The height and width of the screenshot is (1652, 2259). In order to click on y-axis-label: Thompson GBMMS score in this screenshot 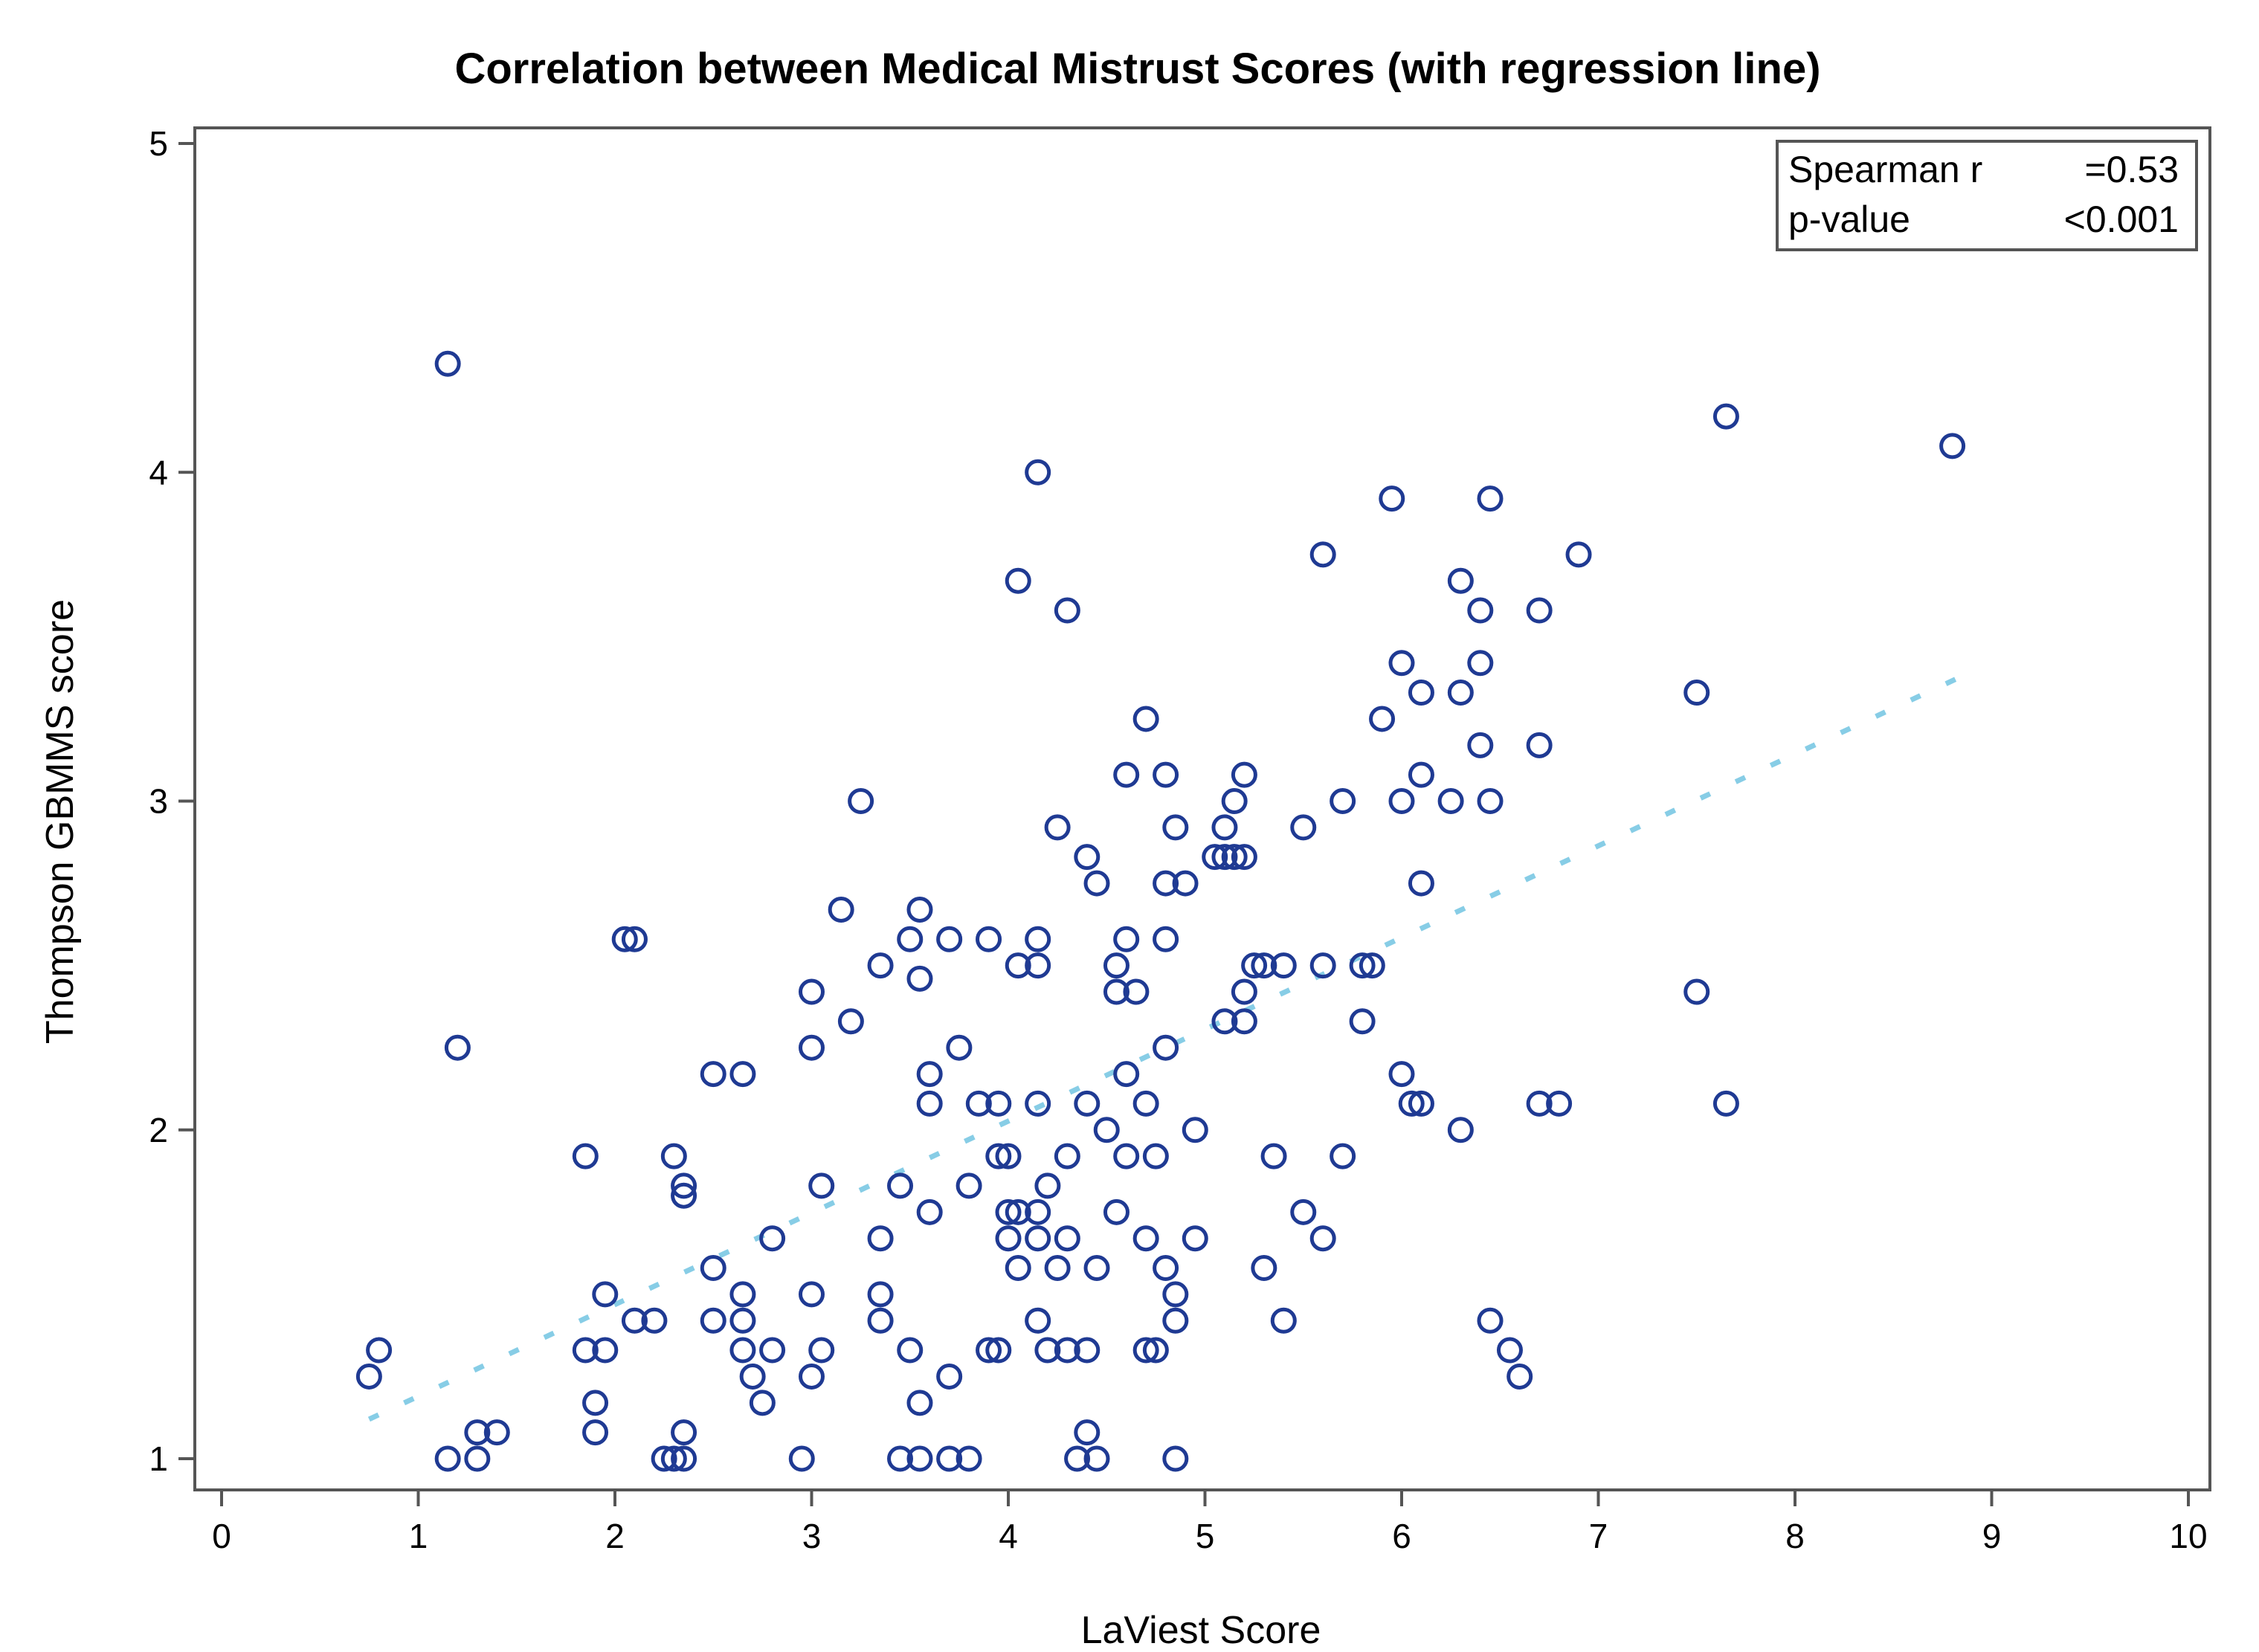, I will do `click(60, 821)`.